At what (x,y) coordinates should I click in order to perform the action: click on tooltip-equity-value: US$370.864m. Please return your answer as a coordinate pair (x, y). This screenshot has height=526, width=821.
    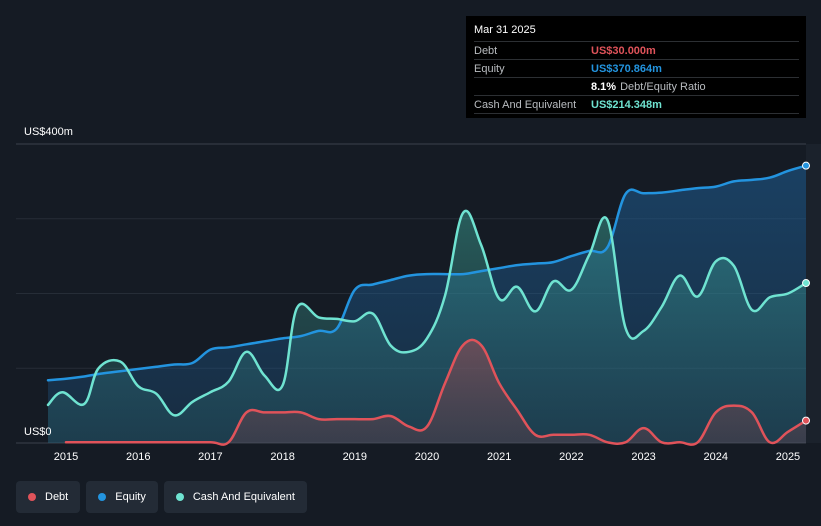
    Looking at the image, I should click on (626, 68).